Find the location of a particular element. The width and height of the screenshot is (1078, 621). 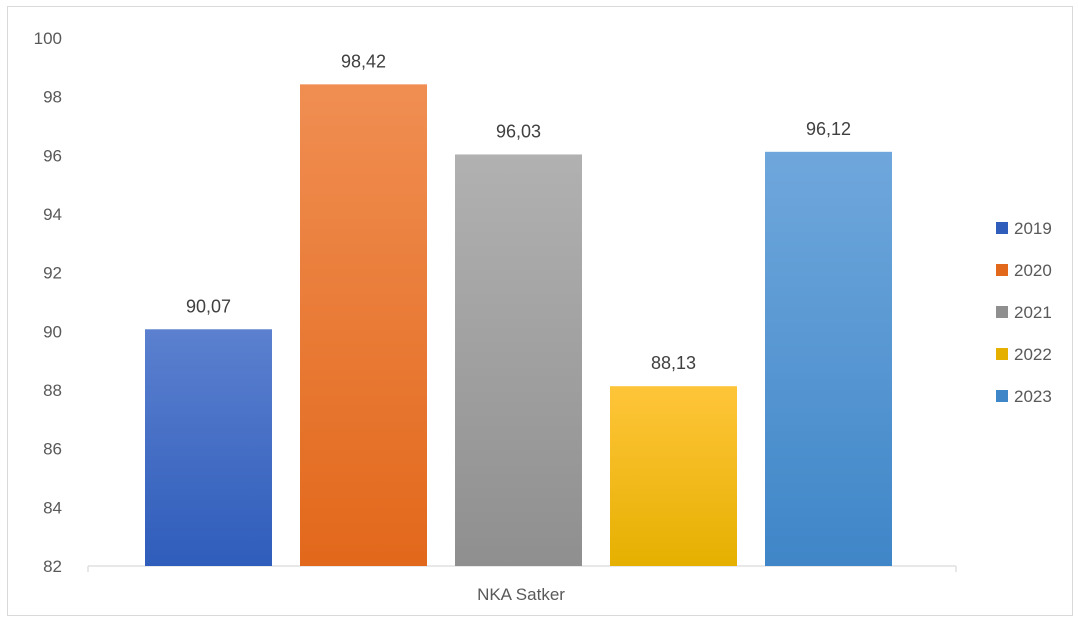

bar-2022 is located at coordinates (673, 476).